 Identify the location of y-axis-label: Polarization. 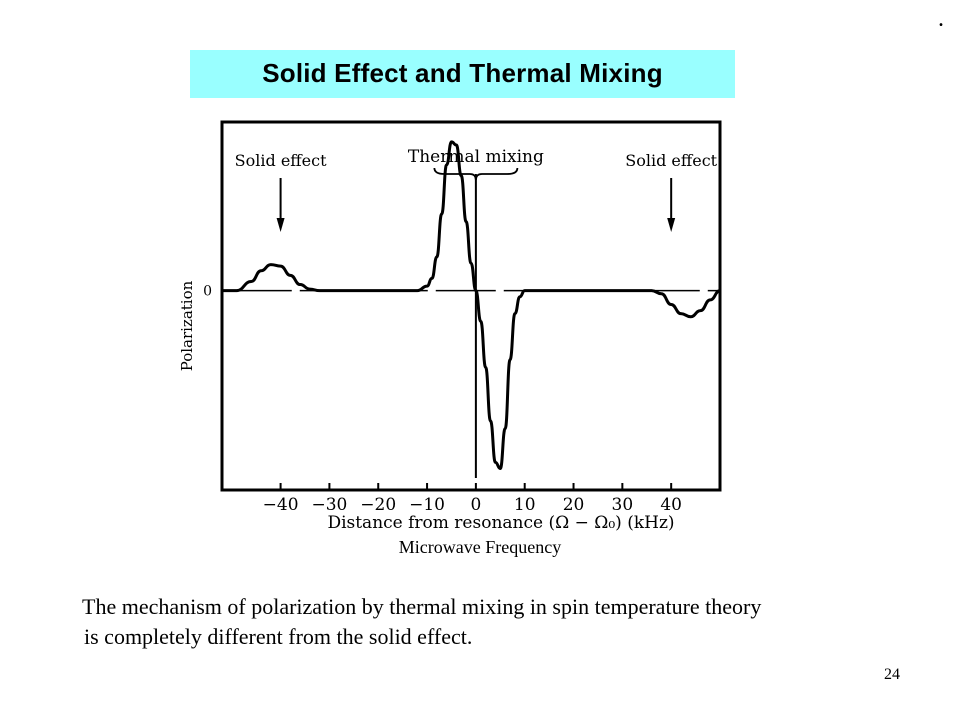
(187, 325).